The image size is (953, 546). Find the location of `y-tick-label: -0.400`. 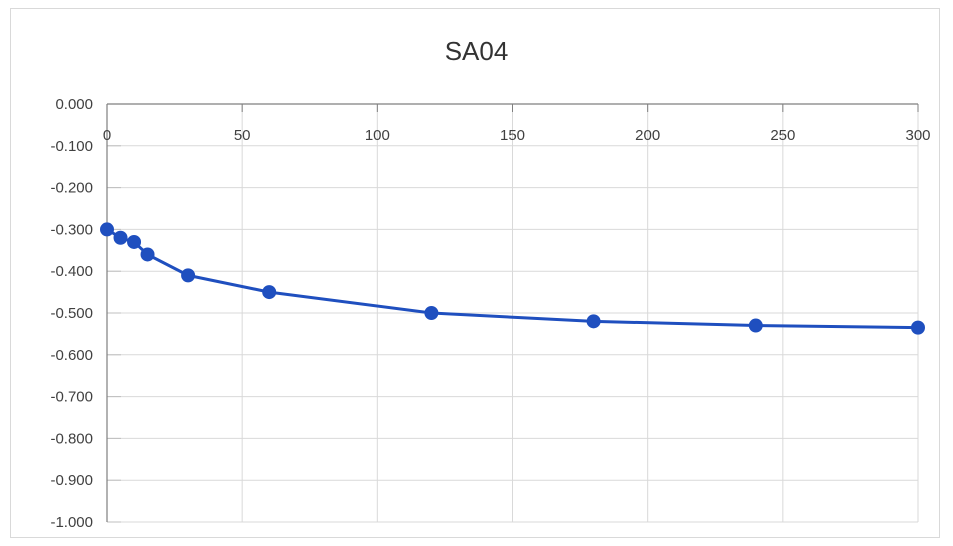

y-tick-label: -0.400 is located at coordinates (71, 271).